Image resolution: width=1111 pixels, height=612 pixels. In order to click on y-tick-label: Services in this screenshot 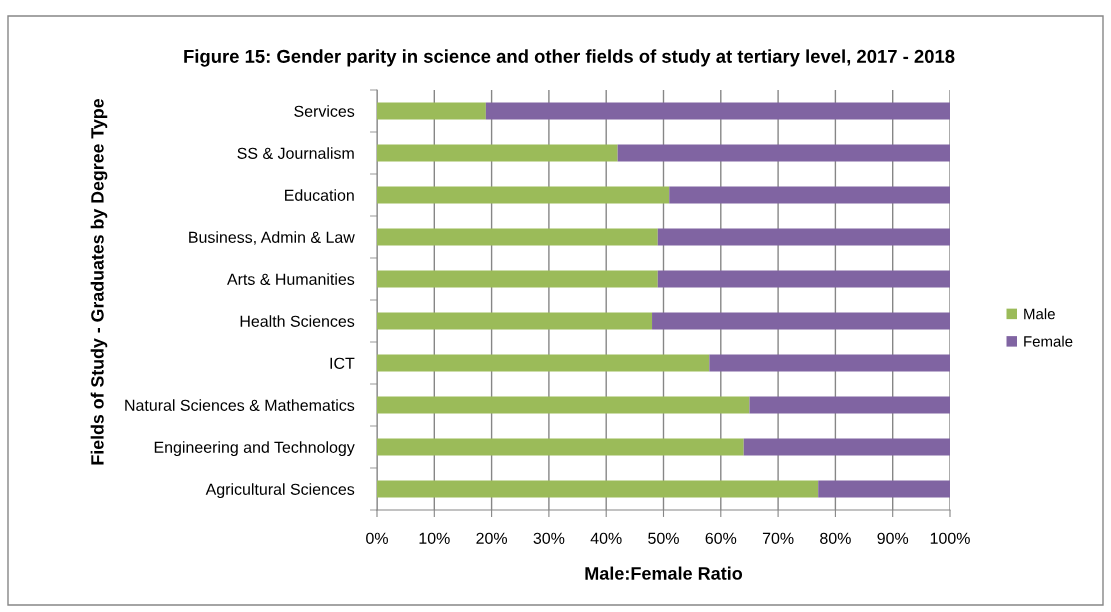, I will do `click(324, 111)`.